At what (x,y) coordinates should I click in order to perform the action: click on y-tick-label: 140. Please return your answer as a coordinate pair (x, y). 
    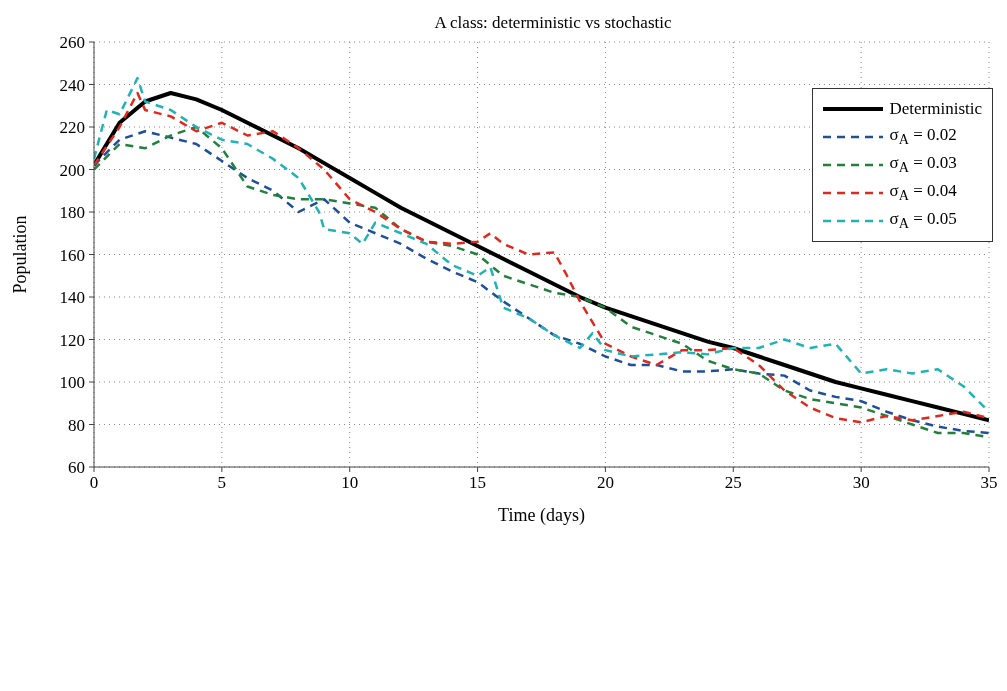
    Looking at the image, I should click on (72, 298).